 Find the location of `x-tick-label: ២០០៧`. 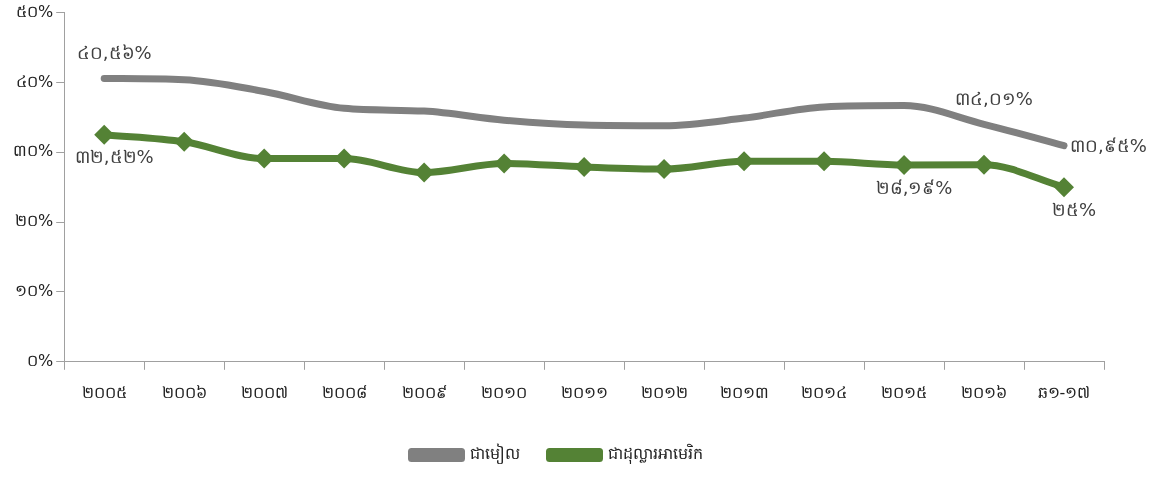

x-tick-label: ២០០៧ is located at coordinates (264, 392).